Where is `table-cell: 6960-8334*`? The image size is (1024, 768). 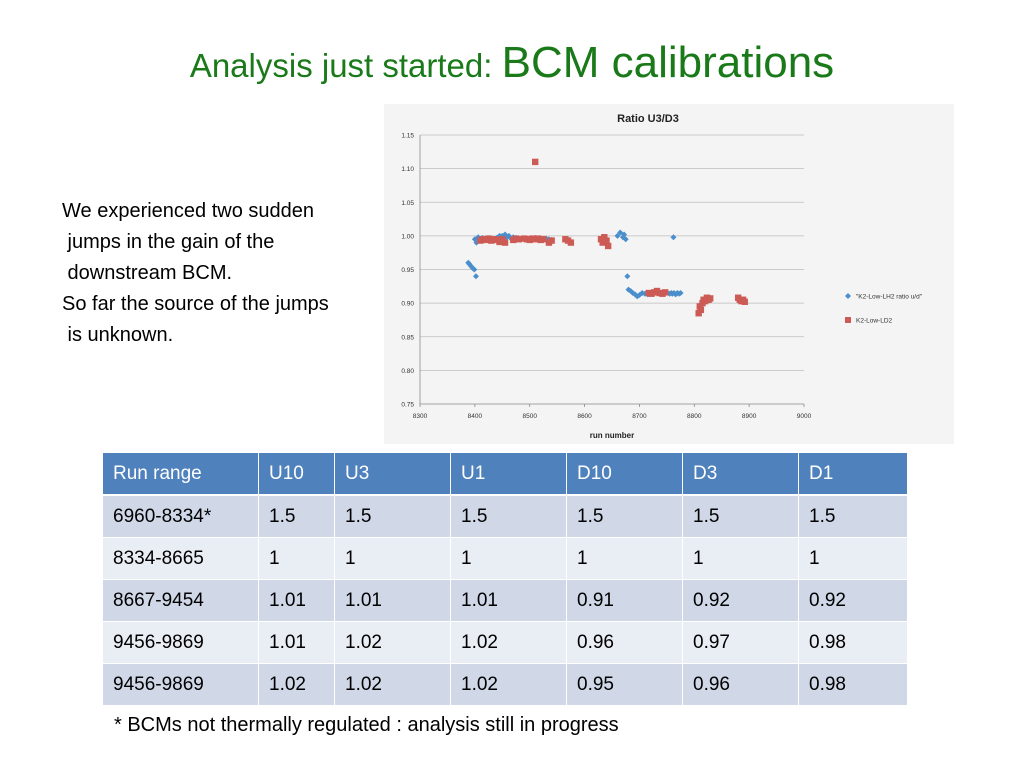
table-cell: 6960-8334* is located at coordinates (180, 516).